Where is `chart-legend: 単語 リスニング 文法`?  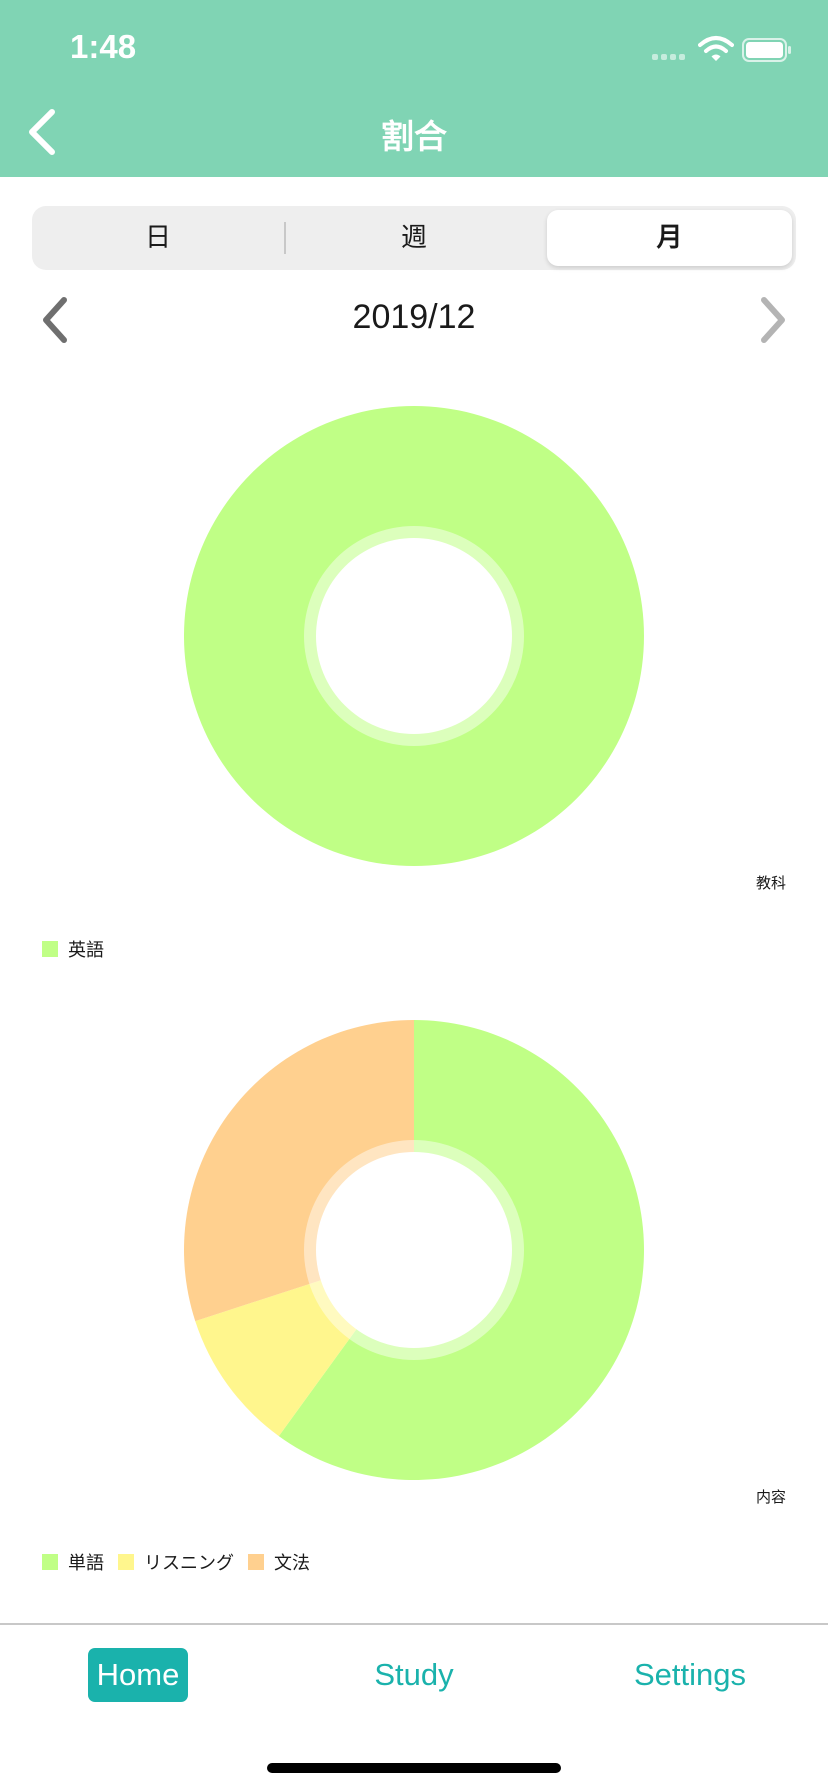
chart-legend: 単語 リスニング 文法 is located at coordinates (183, 1562).